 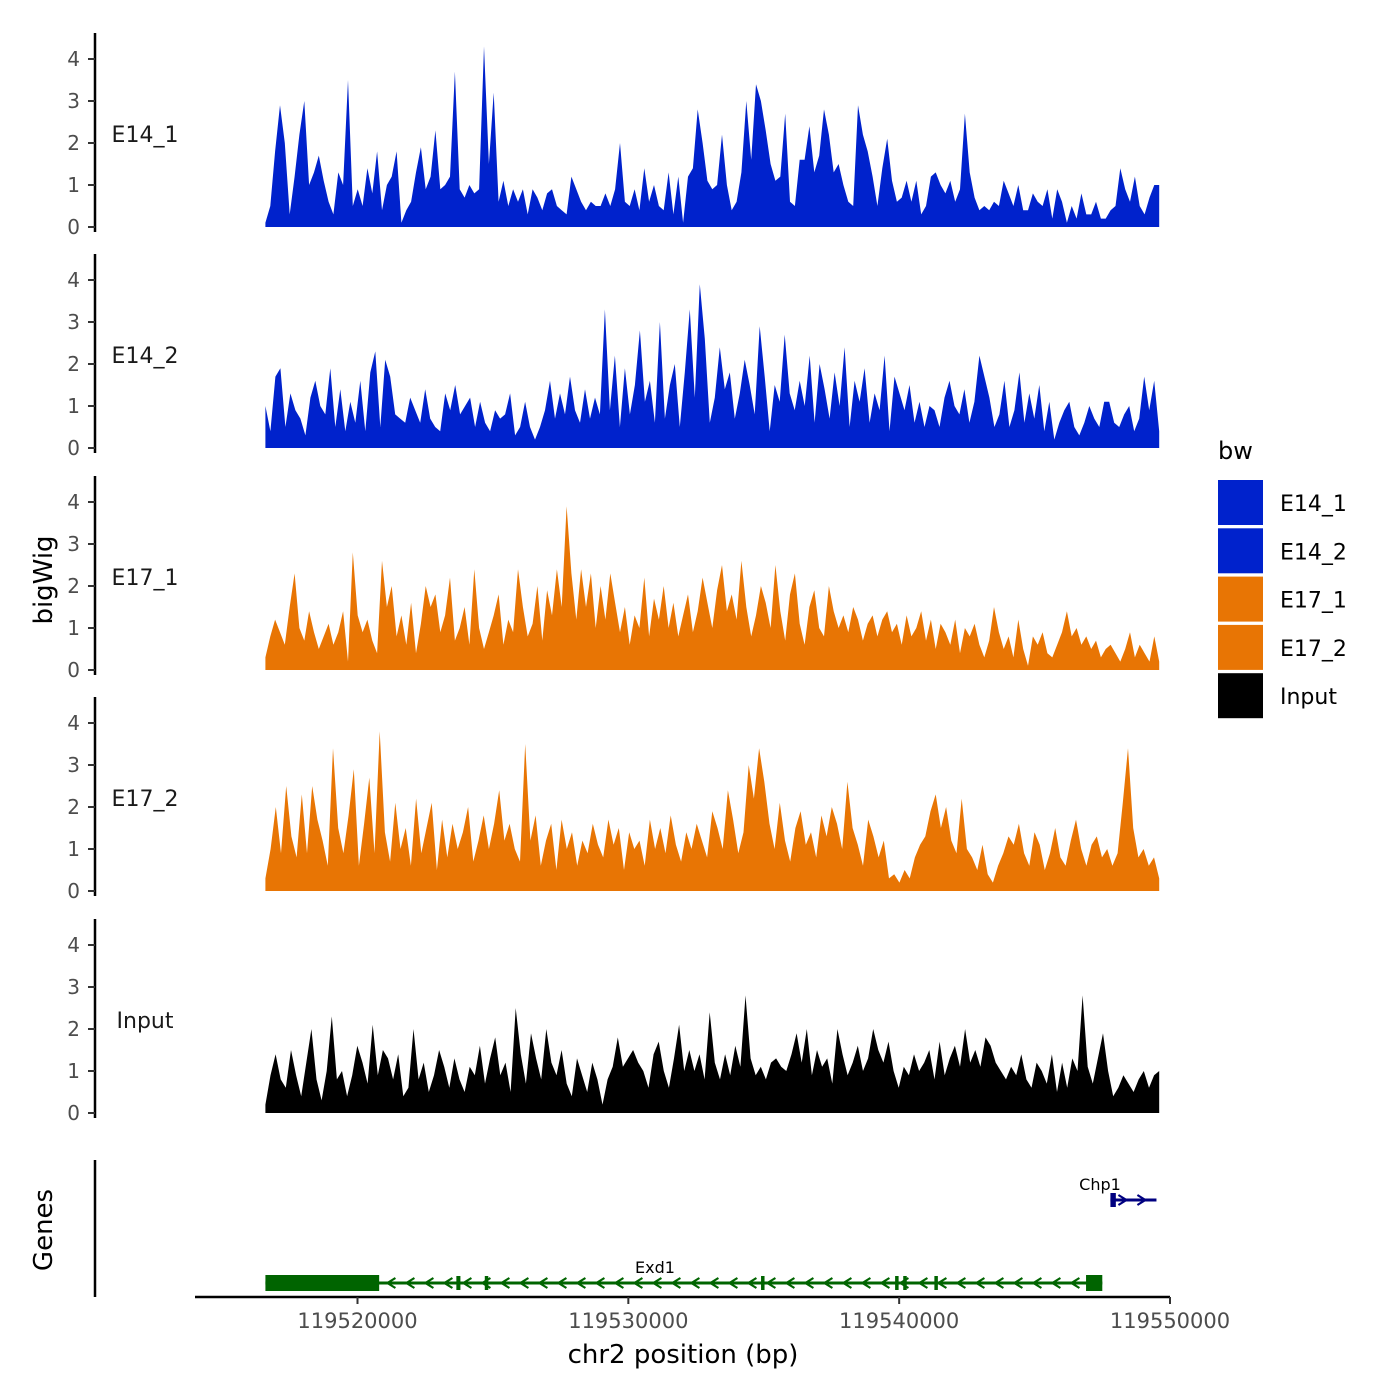 What do you see at coordinates (899, 1321) in the screenshot?
I see `x-tick-label: 119540000` at bounding box center [899, 1321].